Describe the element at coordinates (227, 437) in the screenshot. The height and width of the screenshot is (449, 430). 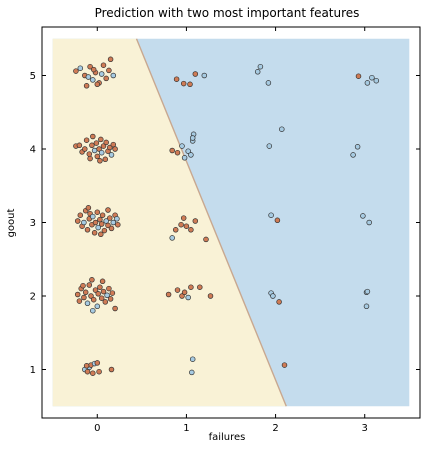
I see `x-axis-label: failures` at that location.